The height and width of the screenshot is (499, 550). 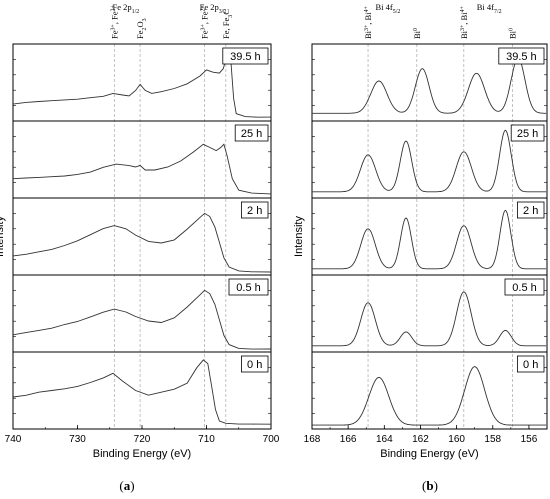 What do you see at coordinates (142, 454) in the screenshot?
I see `panel-a-x-axis-title: Binding Energy (eV)` at bounding box center [142, 454].